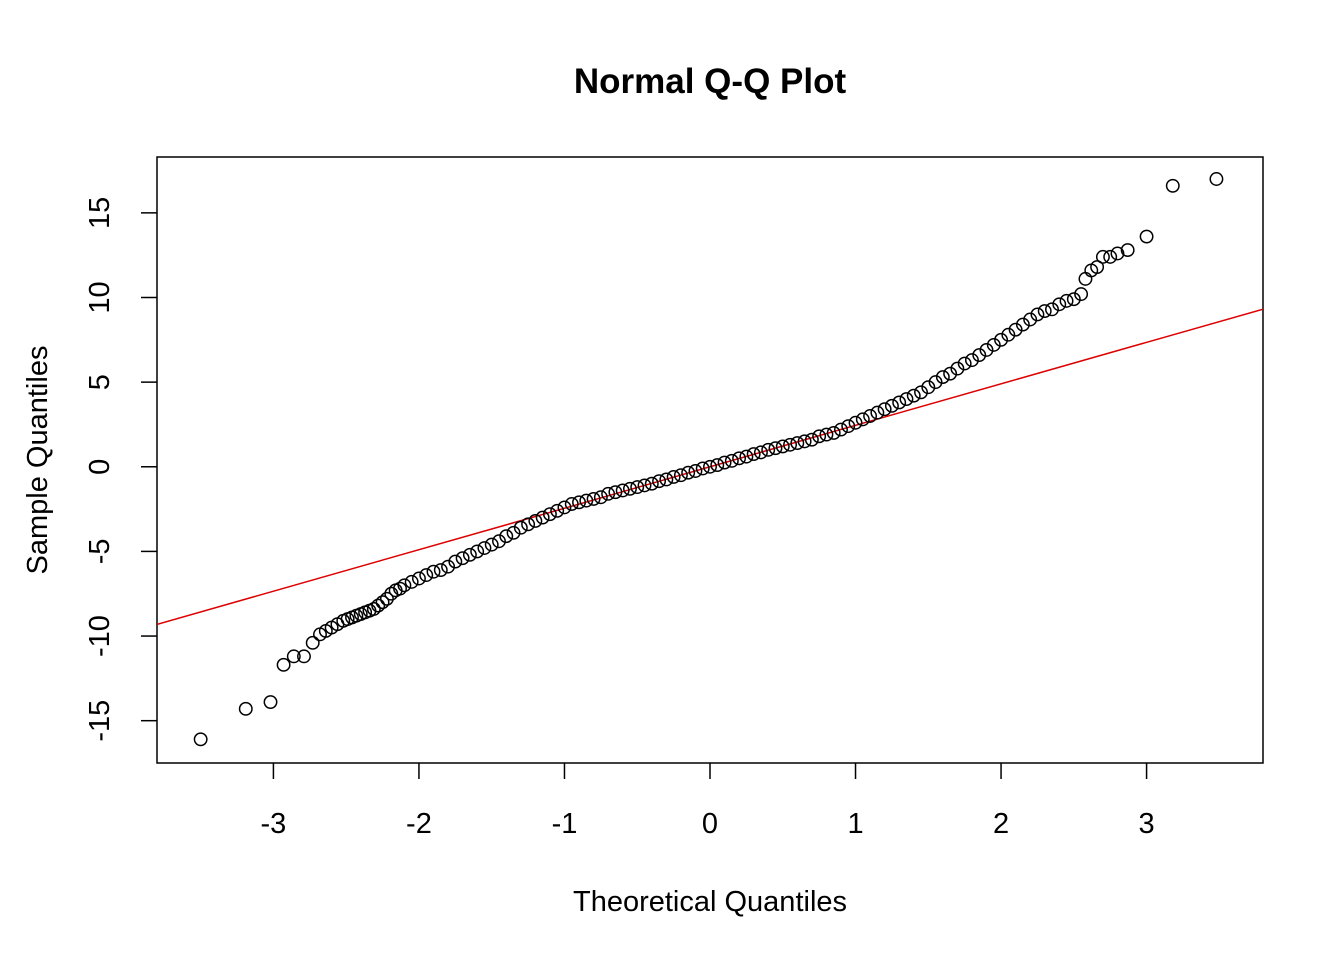 This screenshot has width=1344, height=960. Describe the element at coordinates (855, 824) in the screenshot. I see `x-tick-label: 1` at that location.